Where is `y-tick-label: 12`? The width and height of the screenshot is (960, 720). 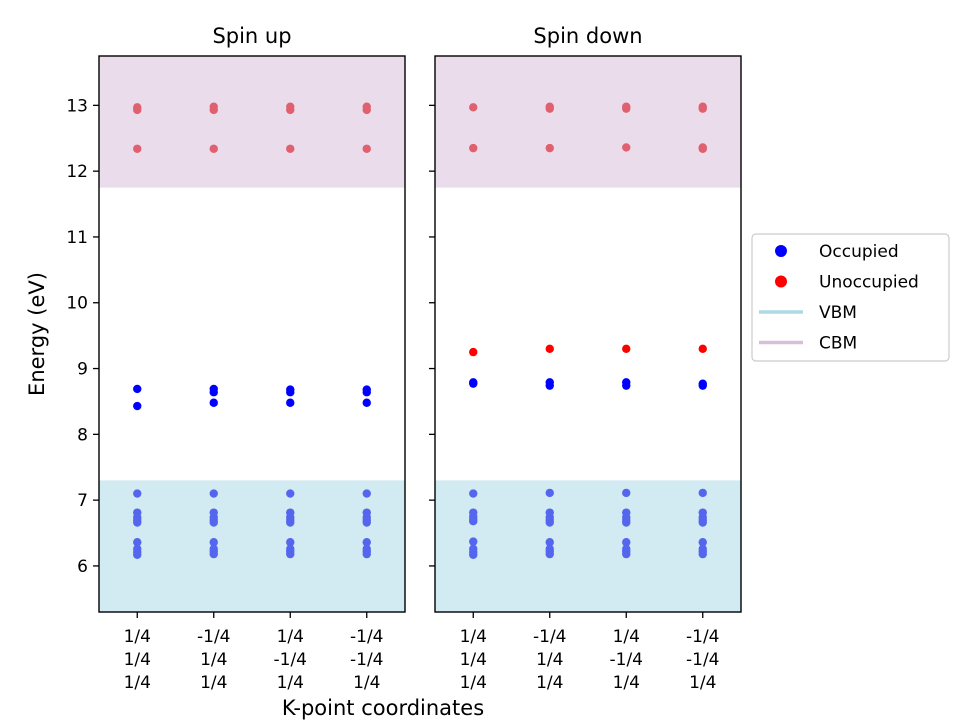 y-tick-label: 12 is located at coordinates (77, 172).